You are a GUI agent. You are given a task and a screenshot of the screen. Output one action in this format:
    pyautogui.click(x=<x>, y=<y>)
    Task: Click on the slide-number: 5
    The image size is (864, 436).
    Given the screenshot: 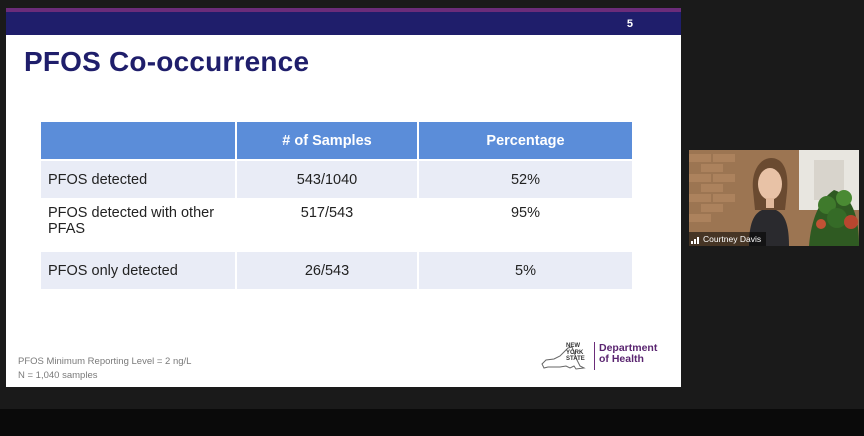 What is the action you would take?
    pyautogui.click(x=629, y=24)
    